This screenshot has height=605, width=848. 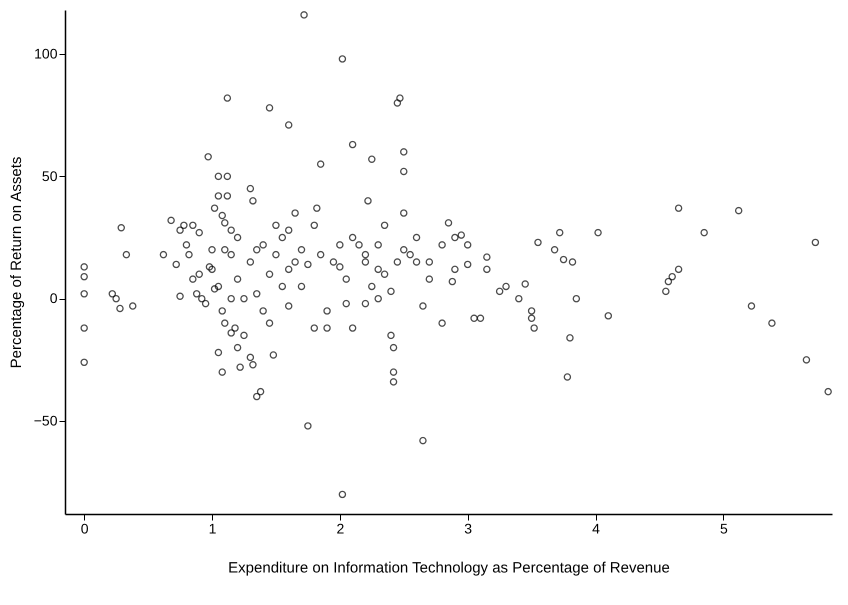 I want to click on x-tick-label: 1, so click(x=212, y=528).